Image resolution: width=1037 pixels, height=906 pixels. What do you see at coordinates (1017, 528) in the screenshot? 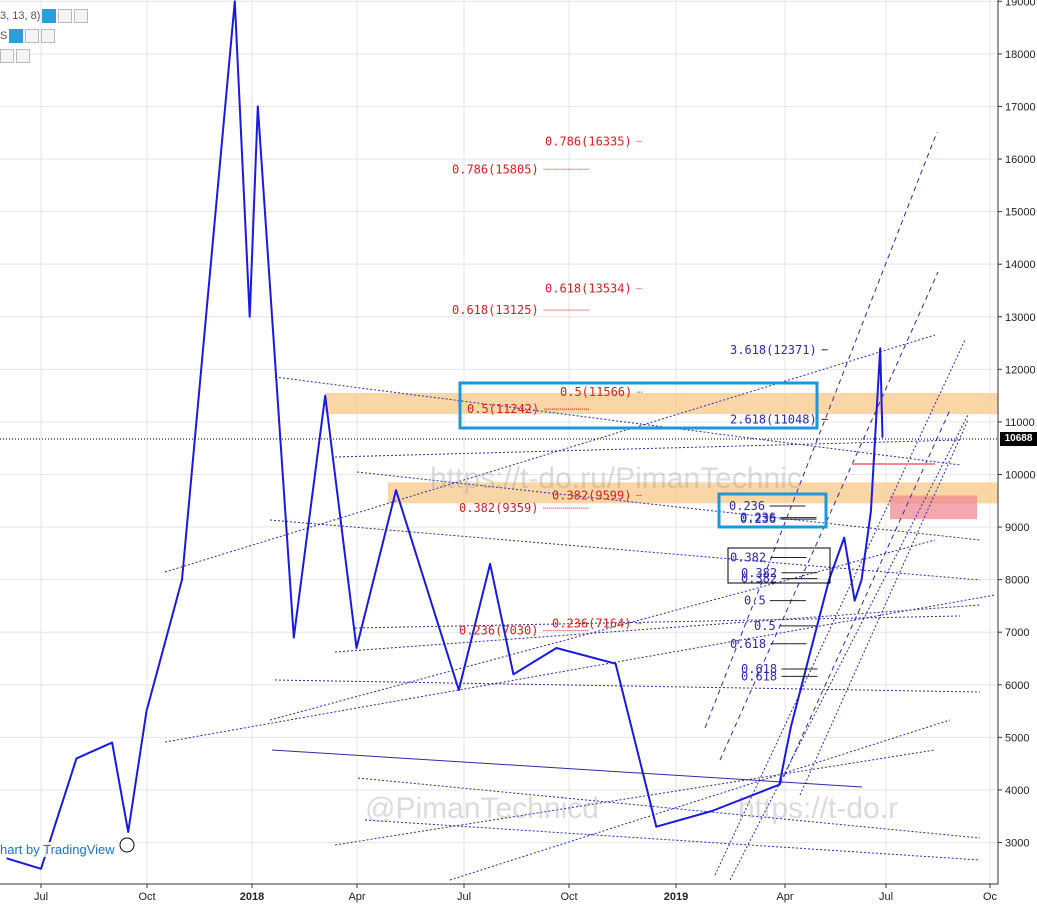
I see `y-tick-label: 9000` at bounding box center [1017, 528].